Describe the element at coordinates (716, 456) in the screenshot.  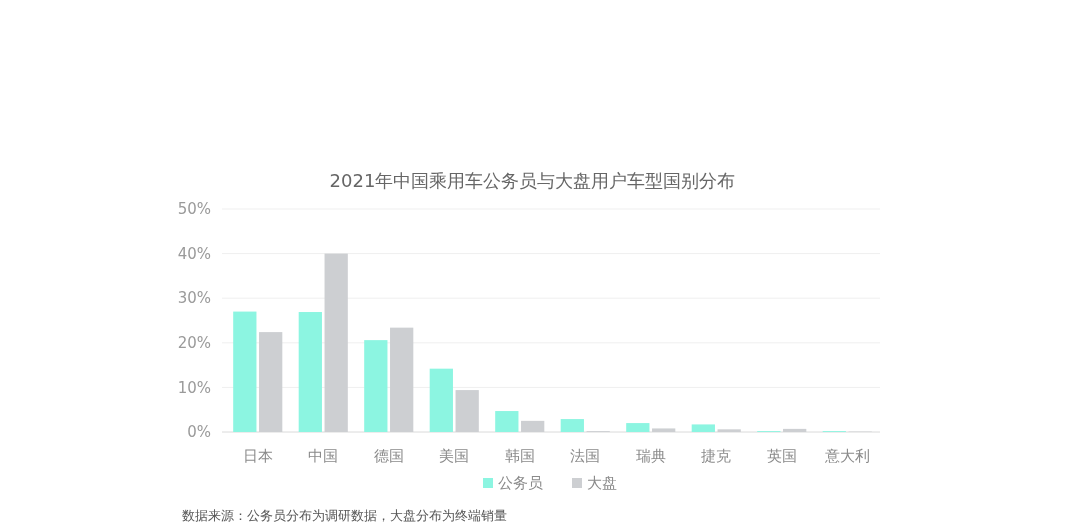
I see `x-tick-label: 捷克` at that location.